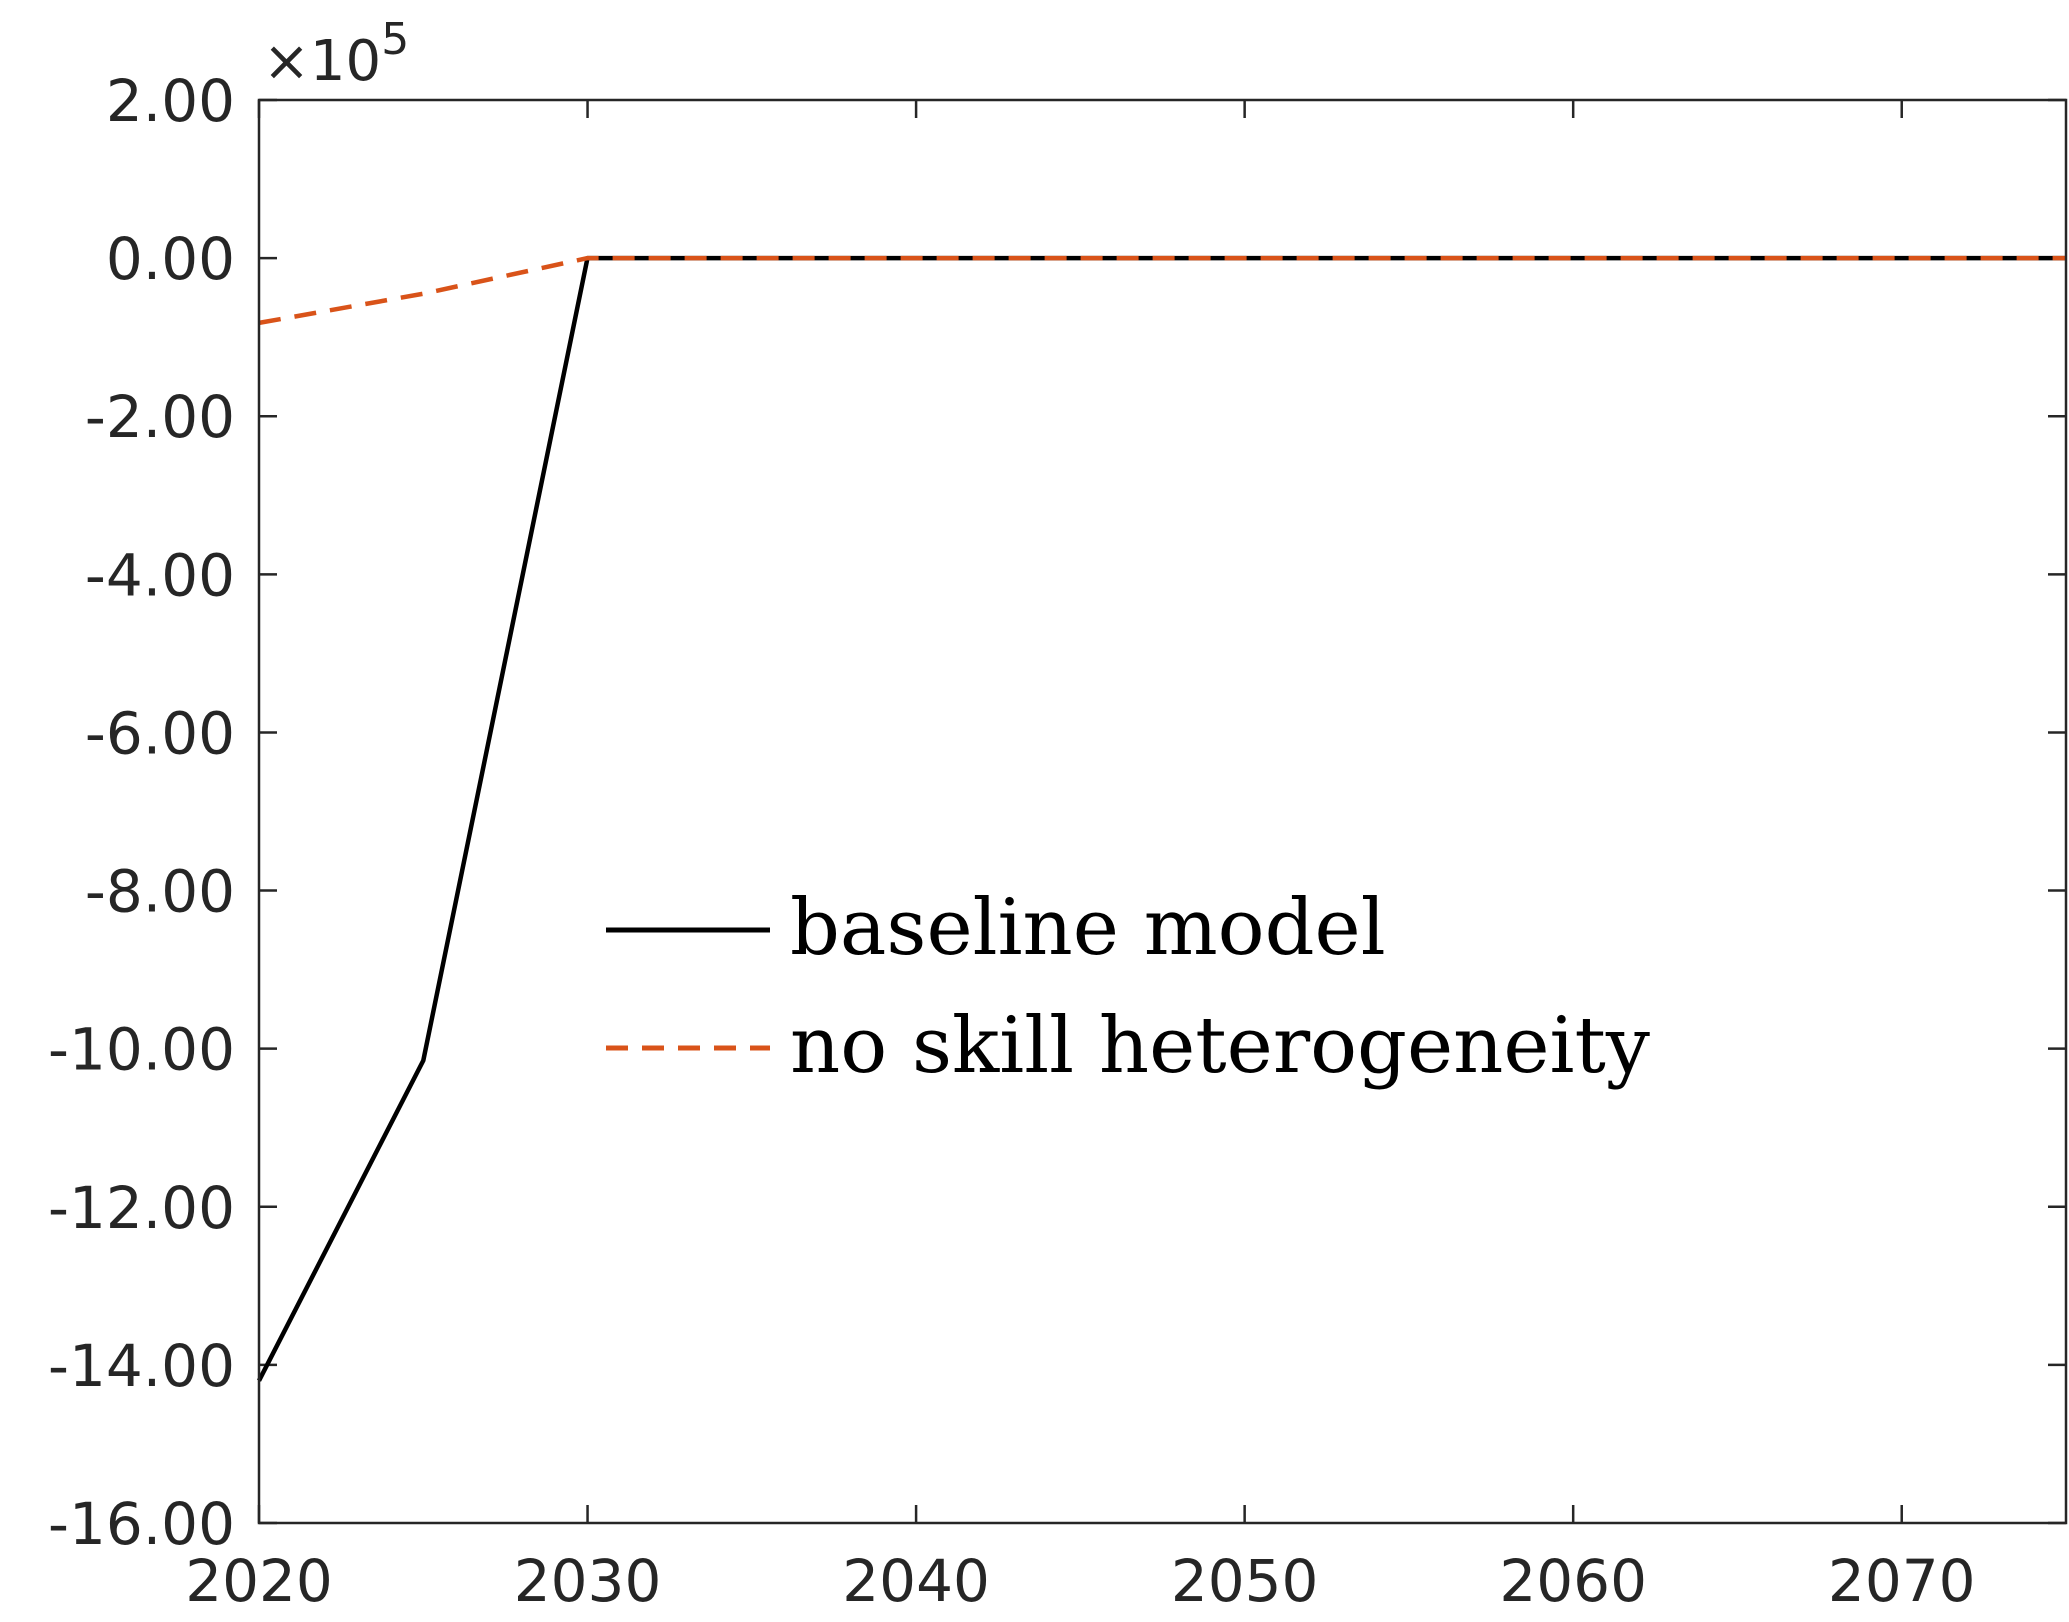 The height and width of the screenshot is (1622, 2069). What do you see at coordinates (916, 1581) in the screenshot?
I see `x-tick-label: 2040` at bounding box center [916, 1581].